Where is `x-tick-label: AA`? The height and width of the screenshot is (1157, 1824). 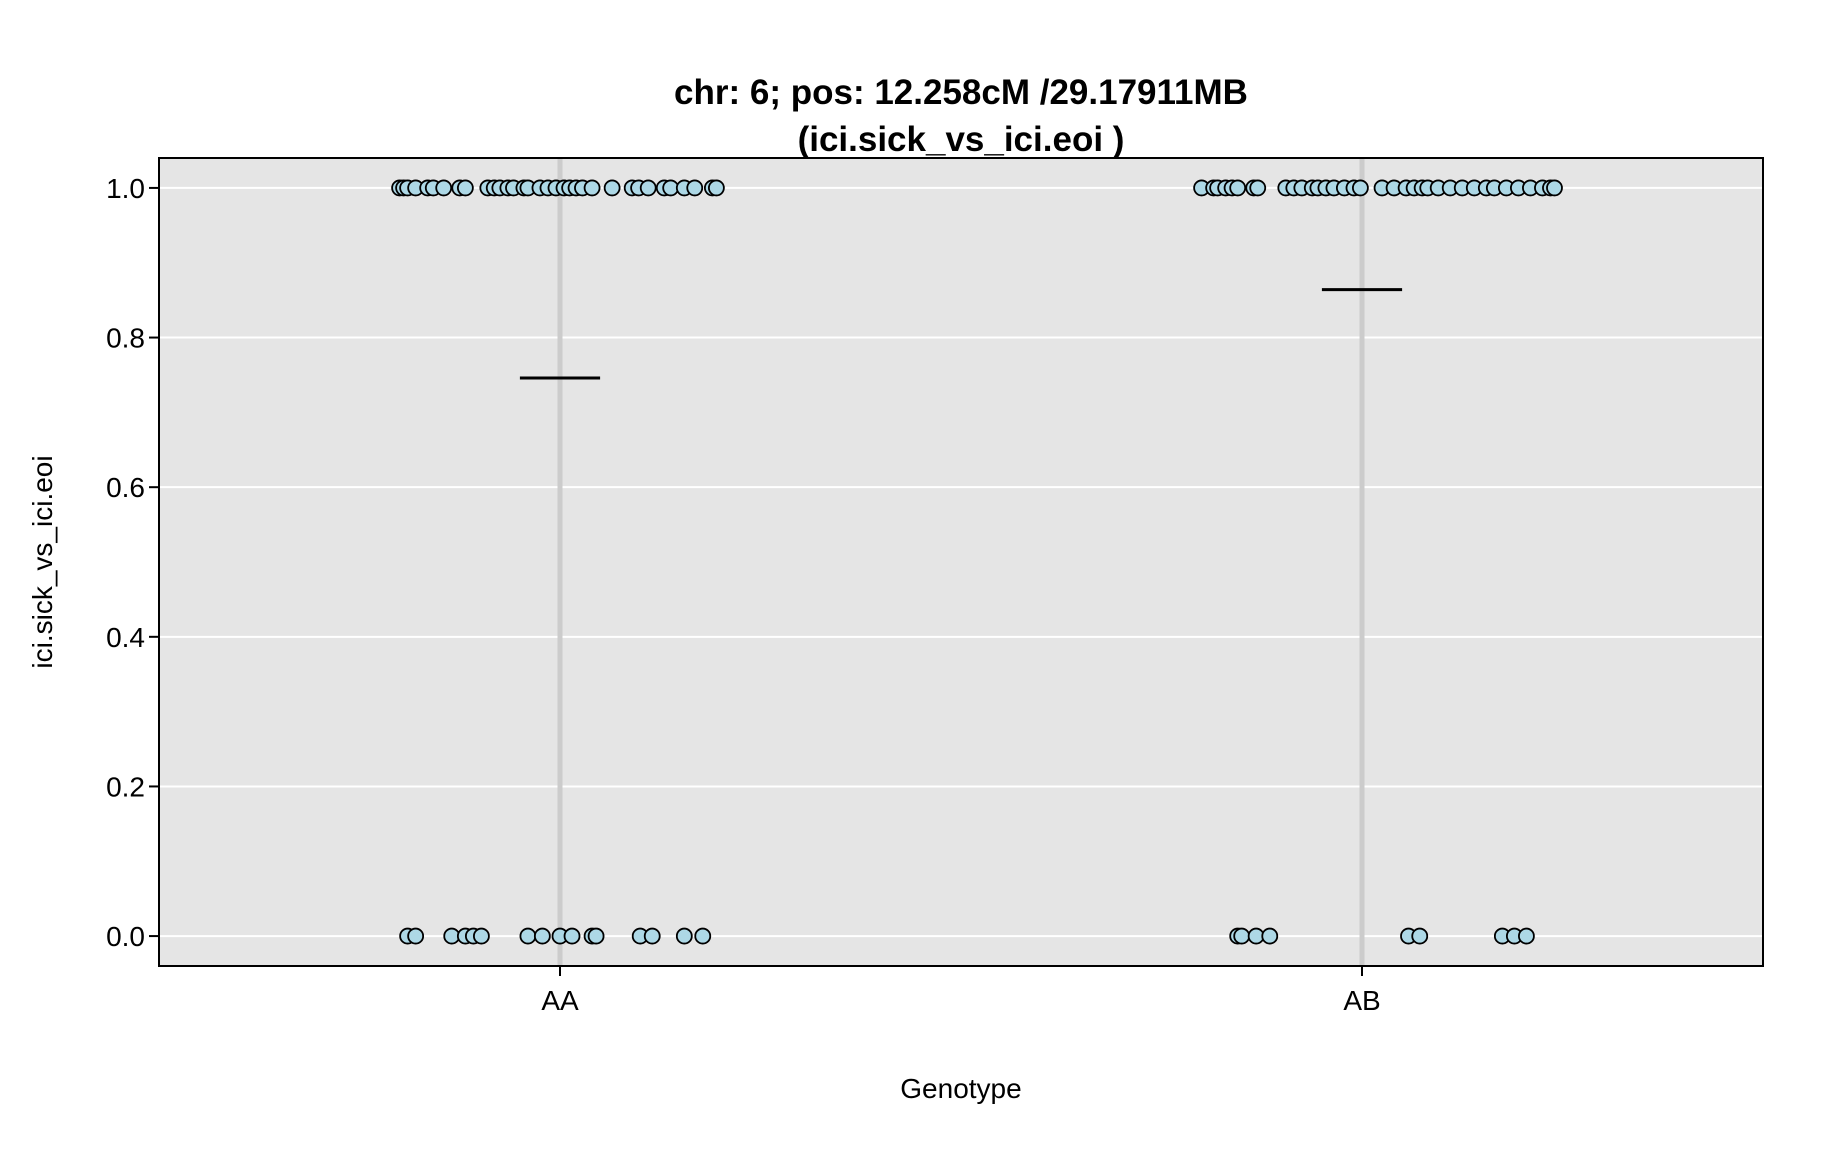
x-tick-label: AA is located at coordinates (560, 1000).